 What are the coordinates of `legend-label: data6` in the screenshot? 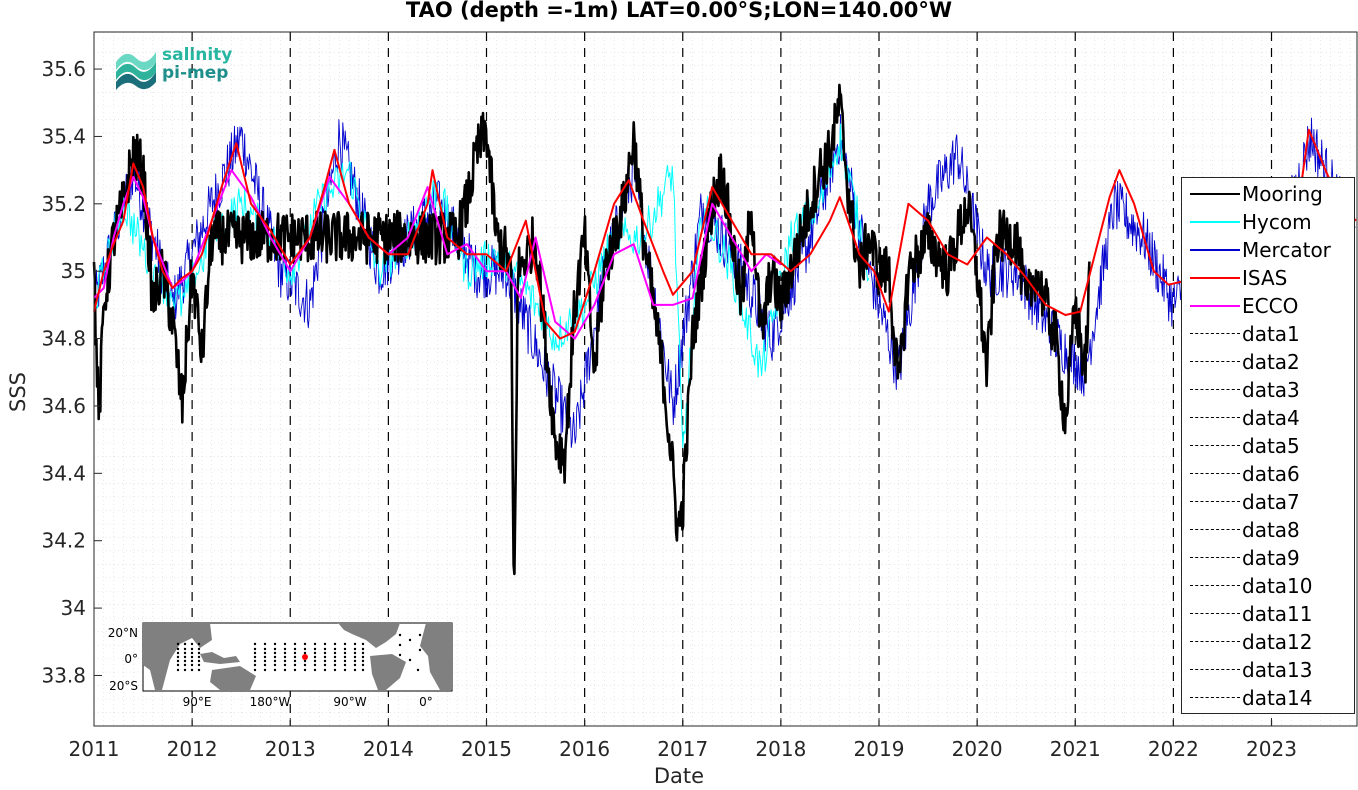 It's located at (1271, 474).